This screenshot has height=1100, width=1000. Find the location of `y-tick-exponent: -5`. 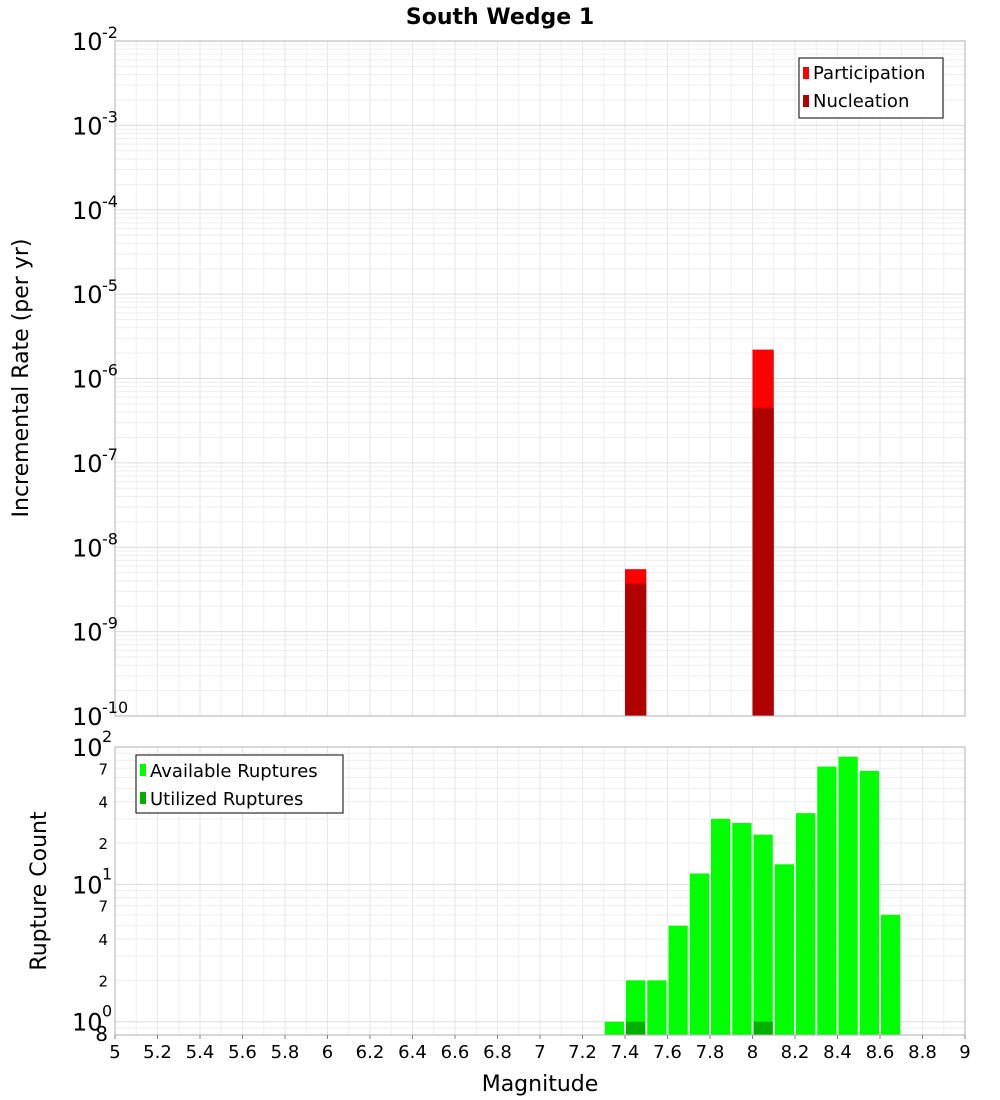

y-tick-exponent: -5 is located at coordinates (110, 285).